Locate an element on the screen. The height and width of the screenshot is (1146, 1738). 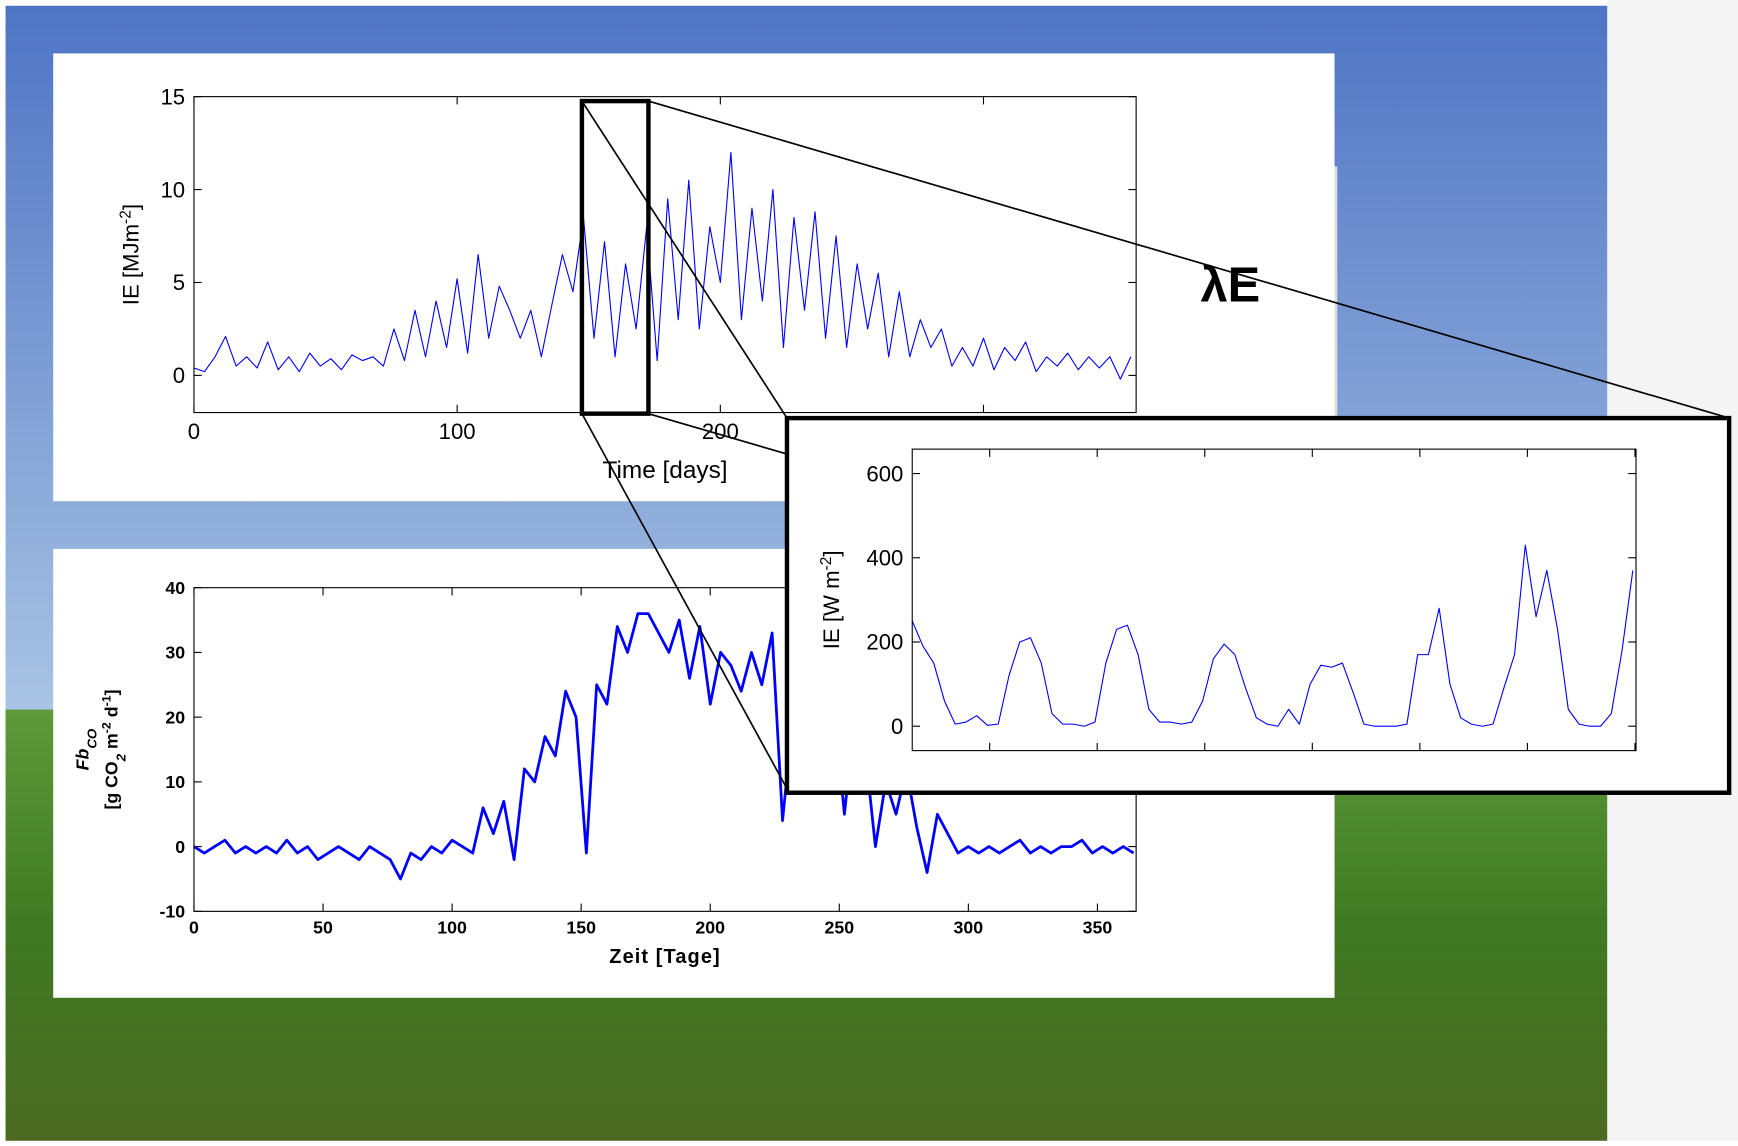
y-tick-label: -10 is located at coordinates (172, 912).